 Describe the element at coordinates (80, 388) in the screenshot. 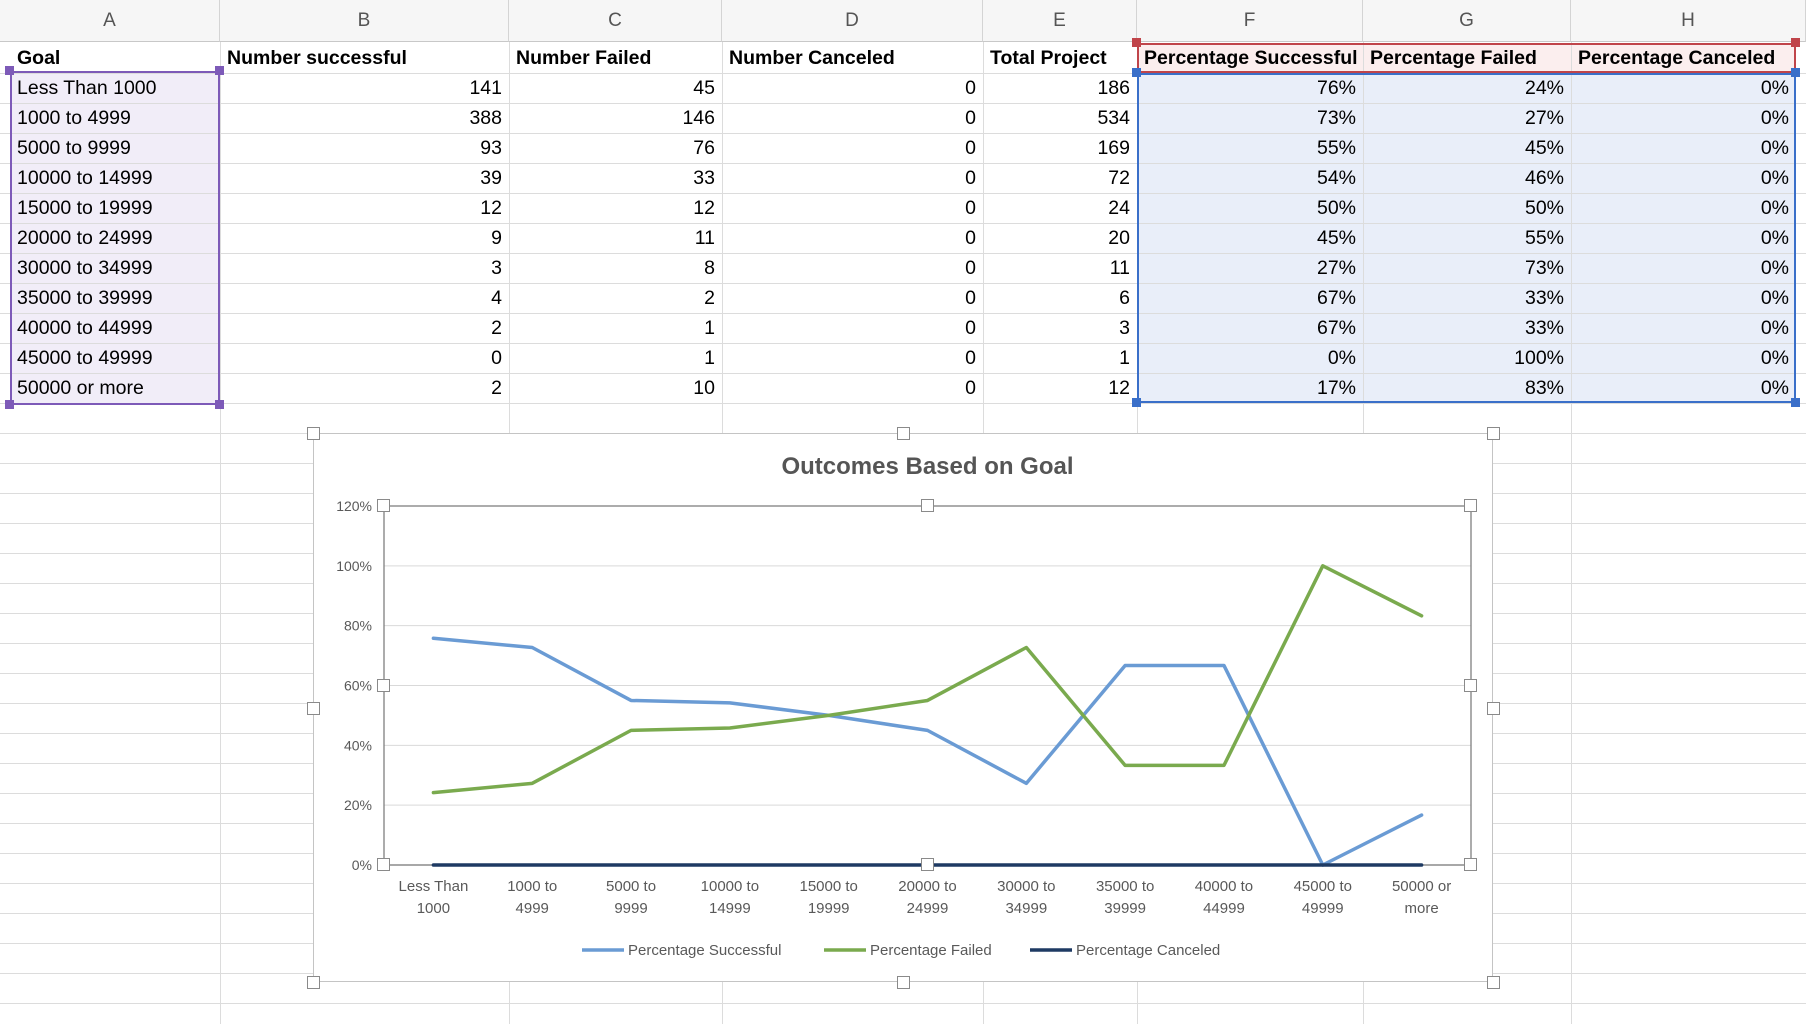

I see `table-cell: 50000 or more` at that location.